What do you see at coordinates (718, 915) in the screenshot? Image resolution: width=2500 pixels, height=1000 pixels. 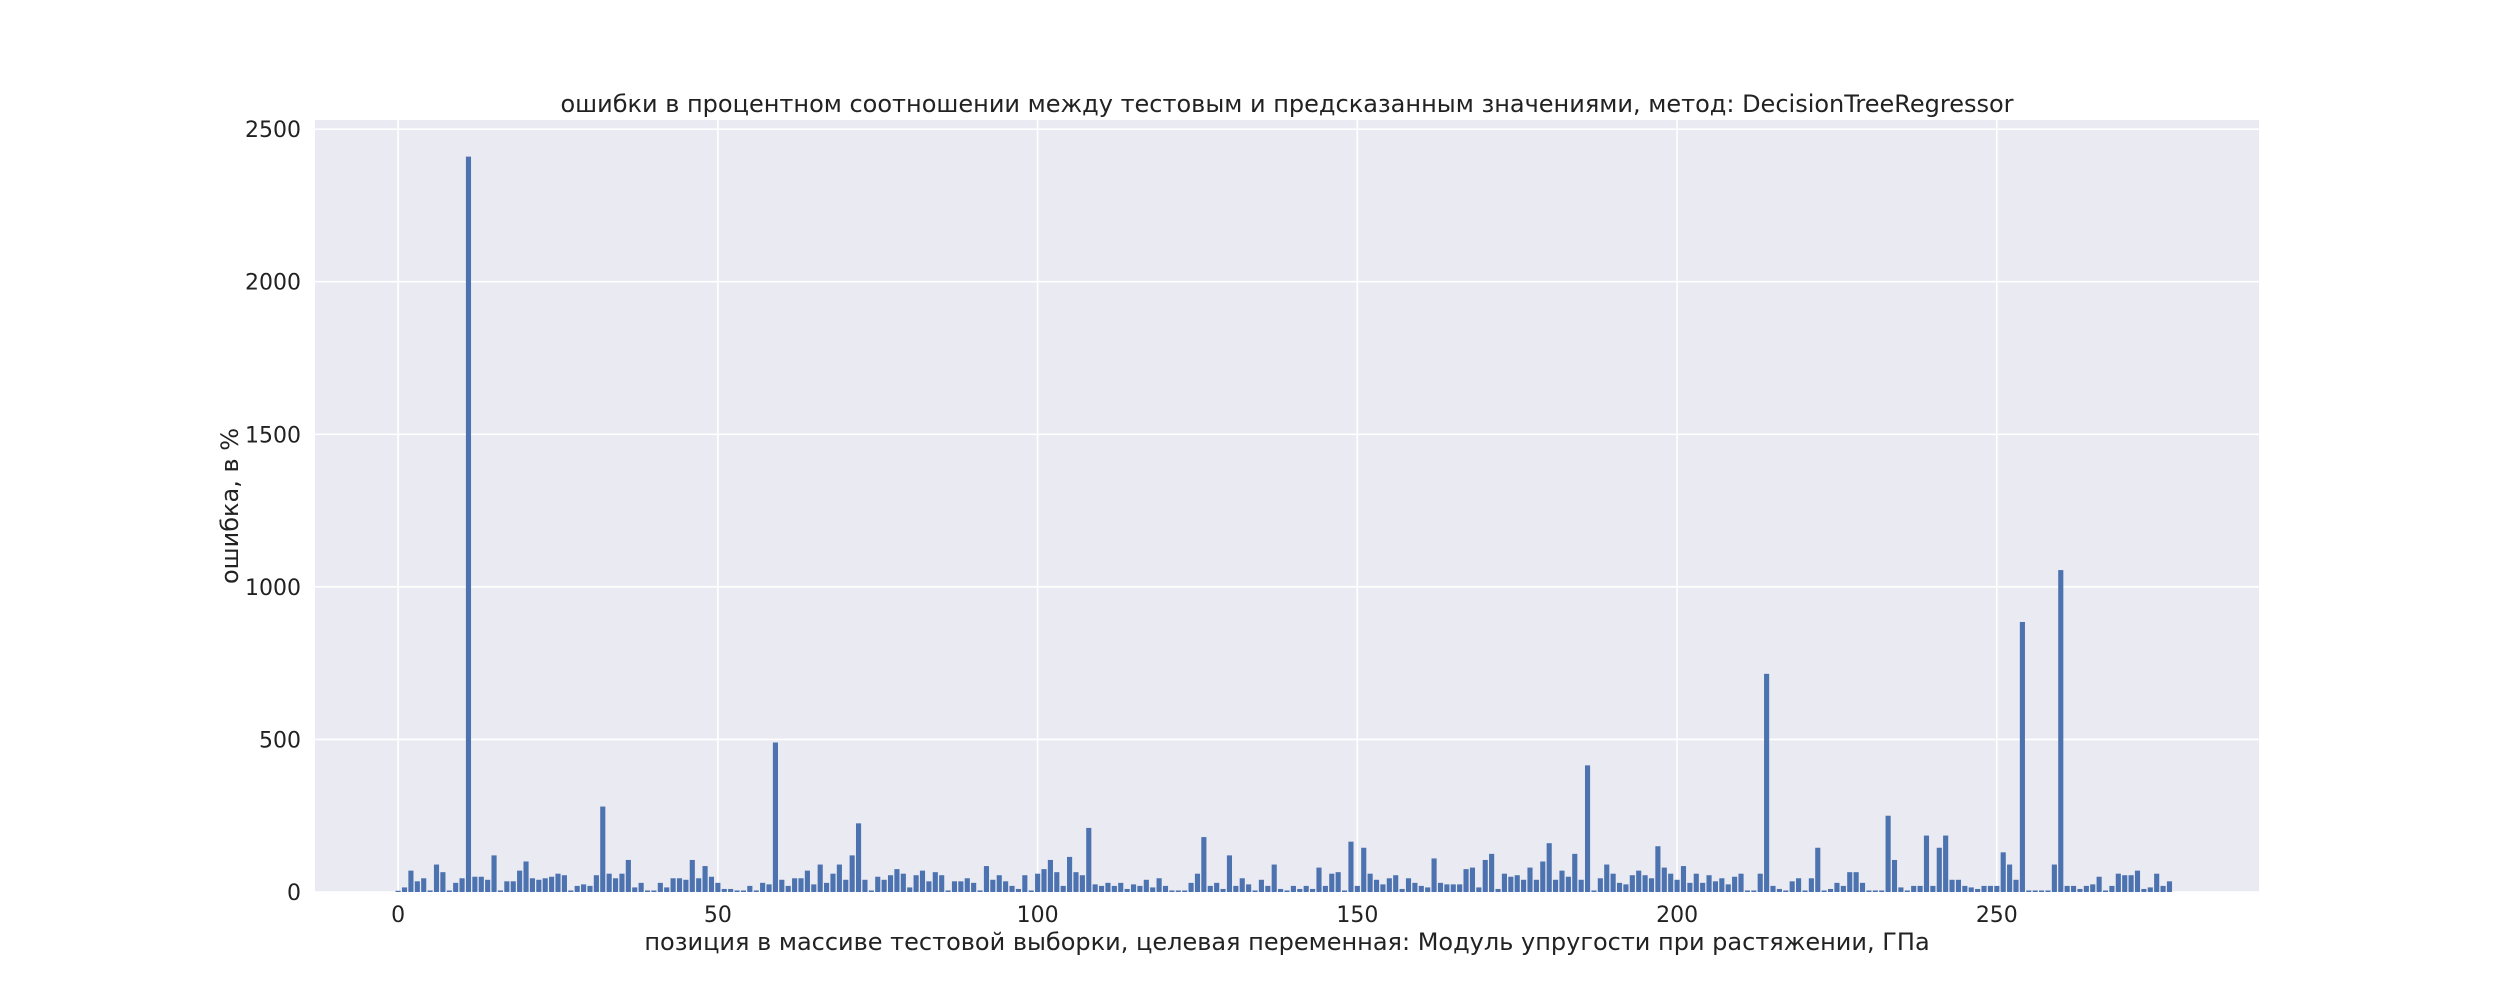 I see `x-tick-label: 50` at bounding box center [718, 915].